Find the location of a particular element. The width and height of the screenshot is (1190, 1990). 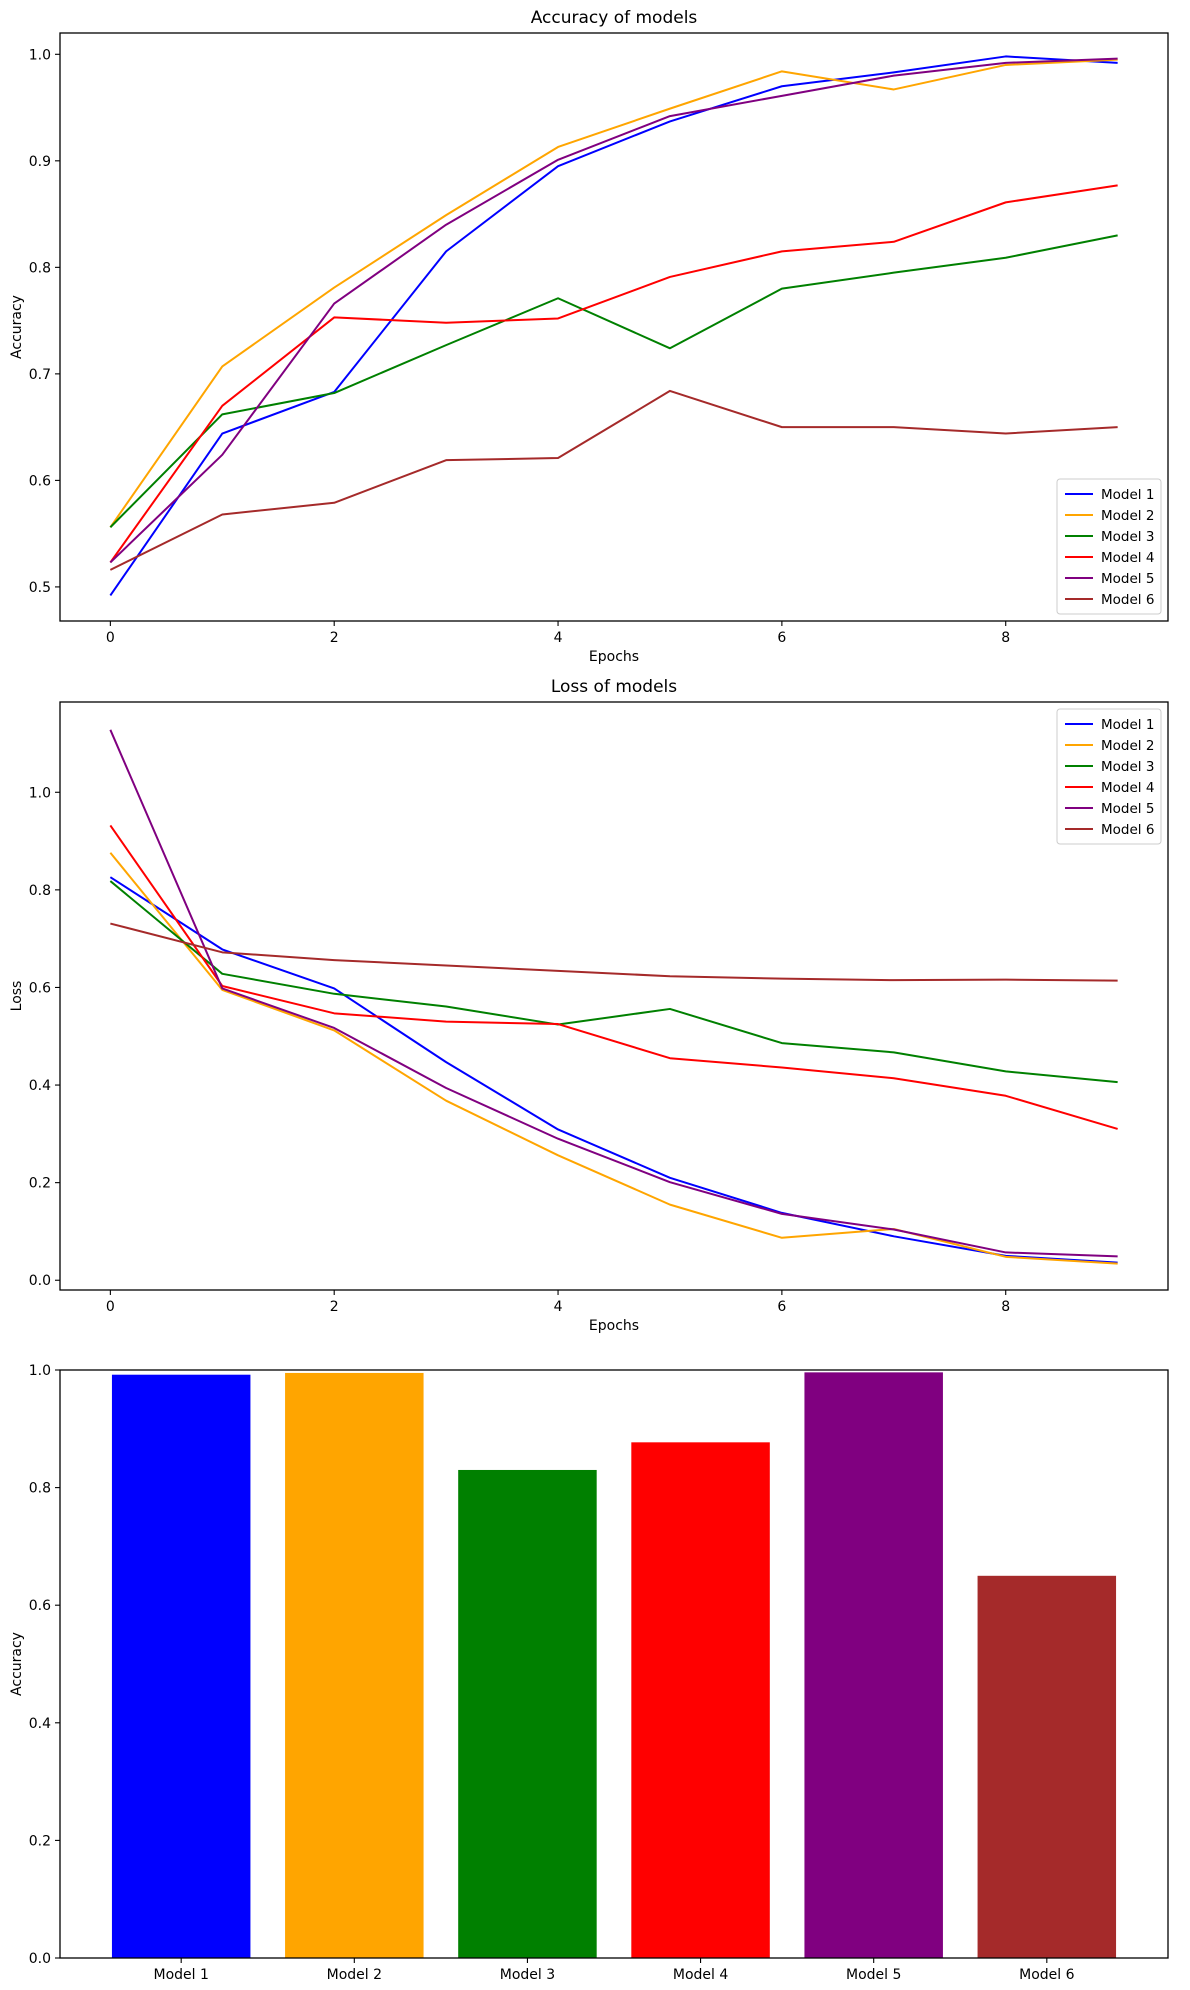

bar-x-tick-label-model-5: Model 5 is located at coordinates (873, 1975).